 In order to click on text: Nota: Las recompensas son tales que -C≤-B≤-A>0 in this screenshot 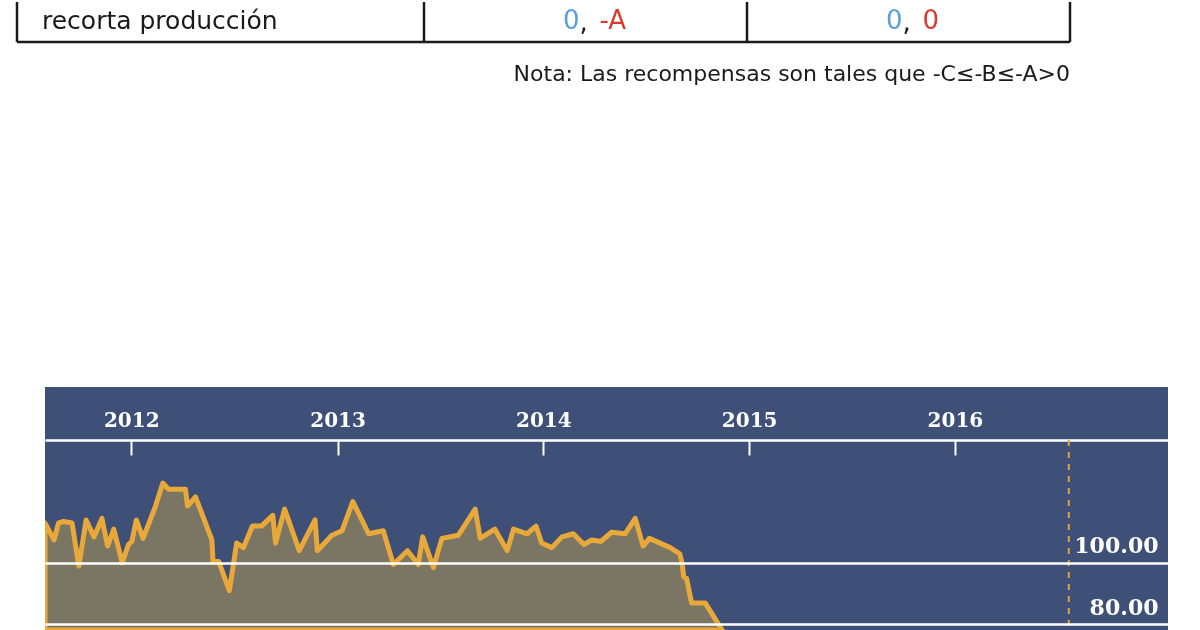, I will do `click(791, 73)`.